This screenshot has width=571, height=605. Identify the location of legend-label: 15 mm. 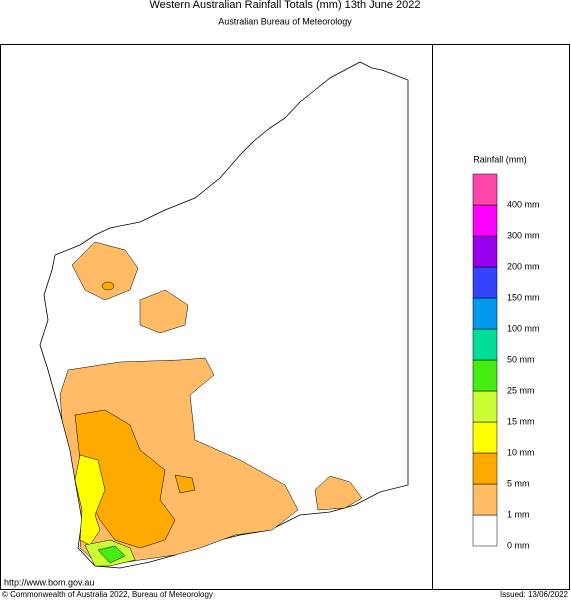
(521, 421).